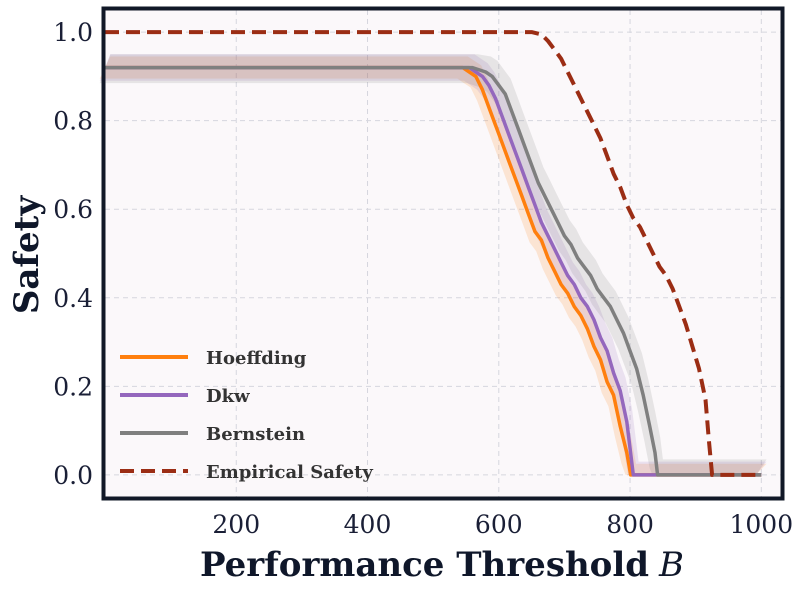 The width and height of the screenshot is (792, 593). What do you see at coordinates (27, 255) in the screenshot?
I see `y-axis-title: Safety` at bounding box center [27, 255].